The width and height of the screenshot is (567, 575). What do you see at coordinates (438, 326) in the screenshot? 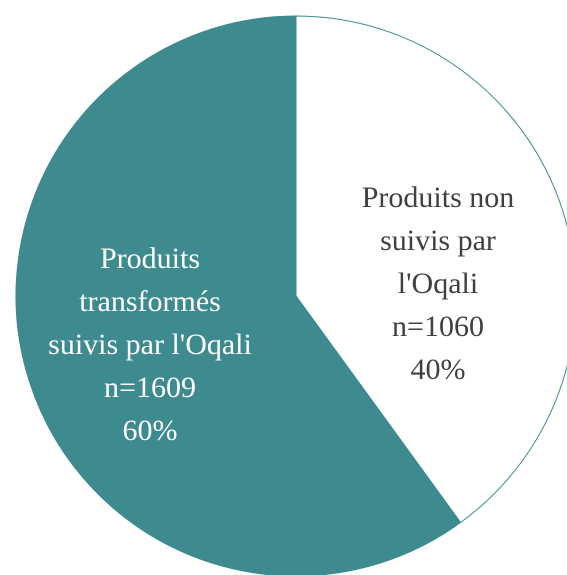
I see `count-label: n=1060` at bounding box center [438, 326].